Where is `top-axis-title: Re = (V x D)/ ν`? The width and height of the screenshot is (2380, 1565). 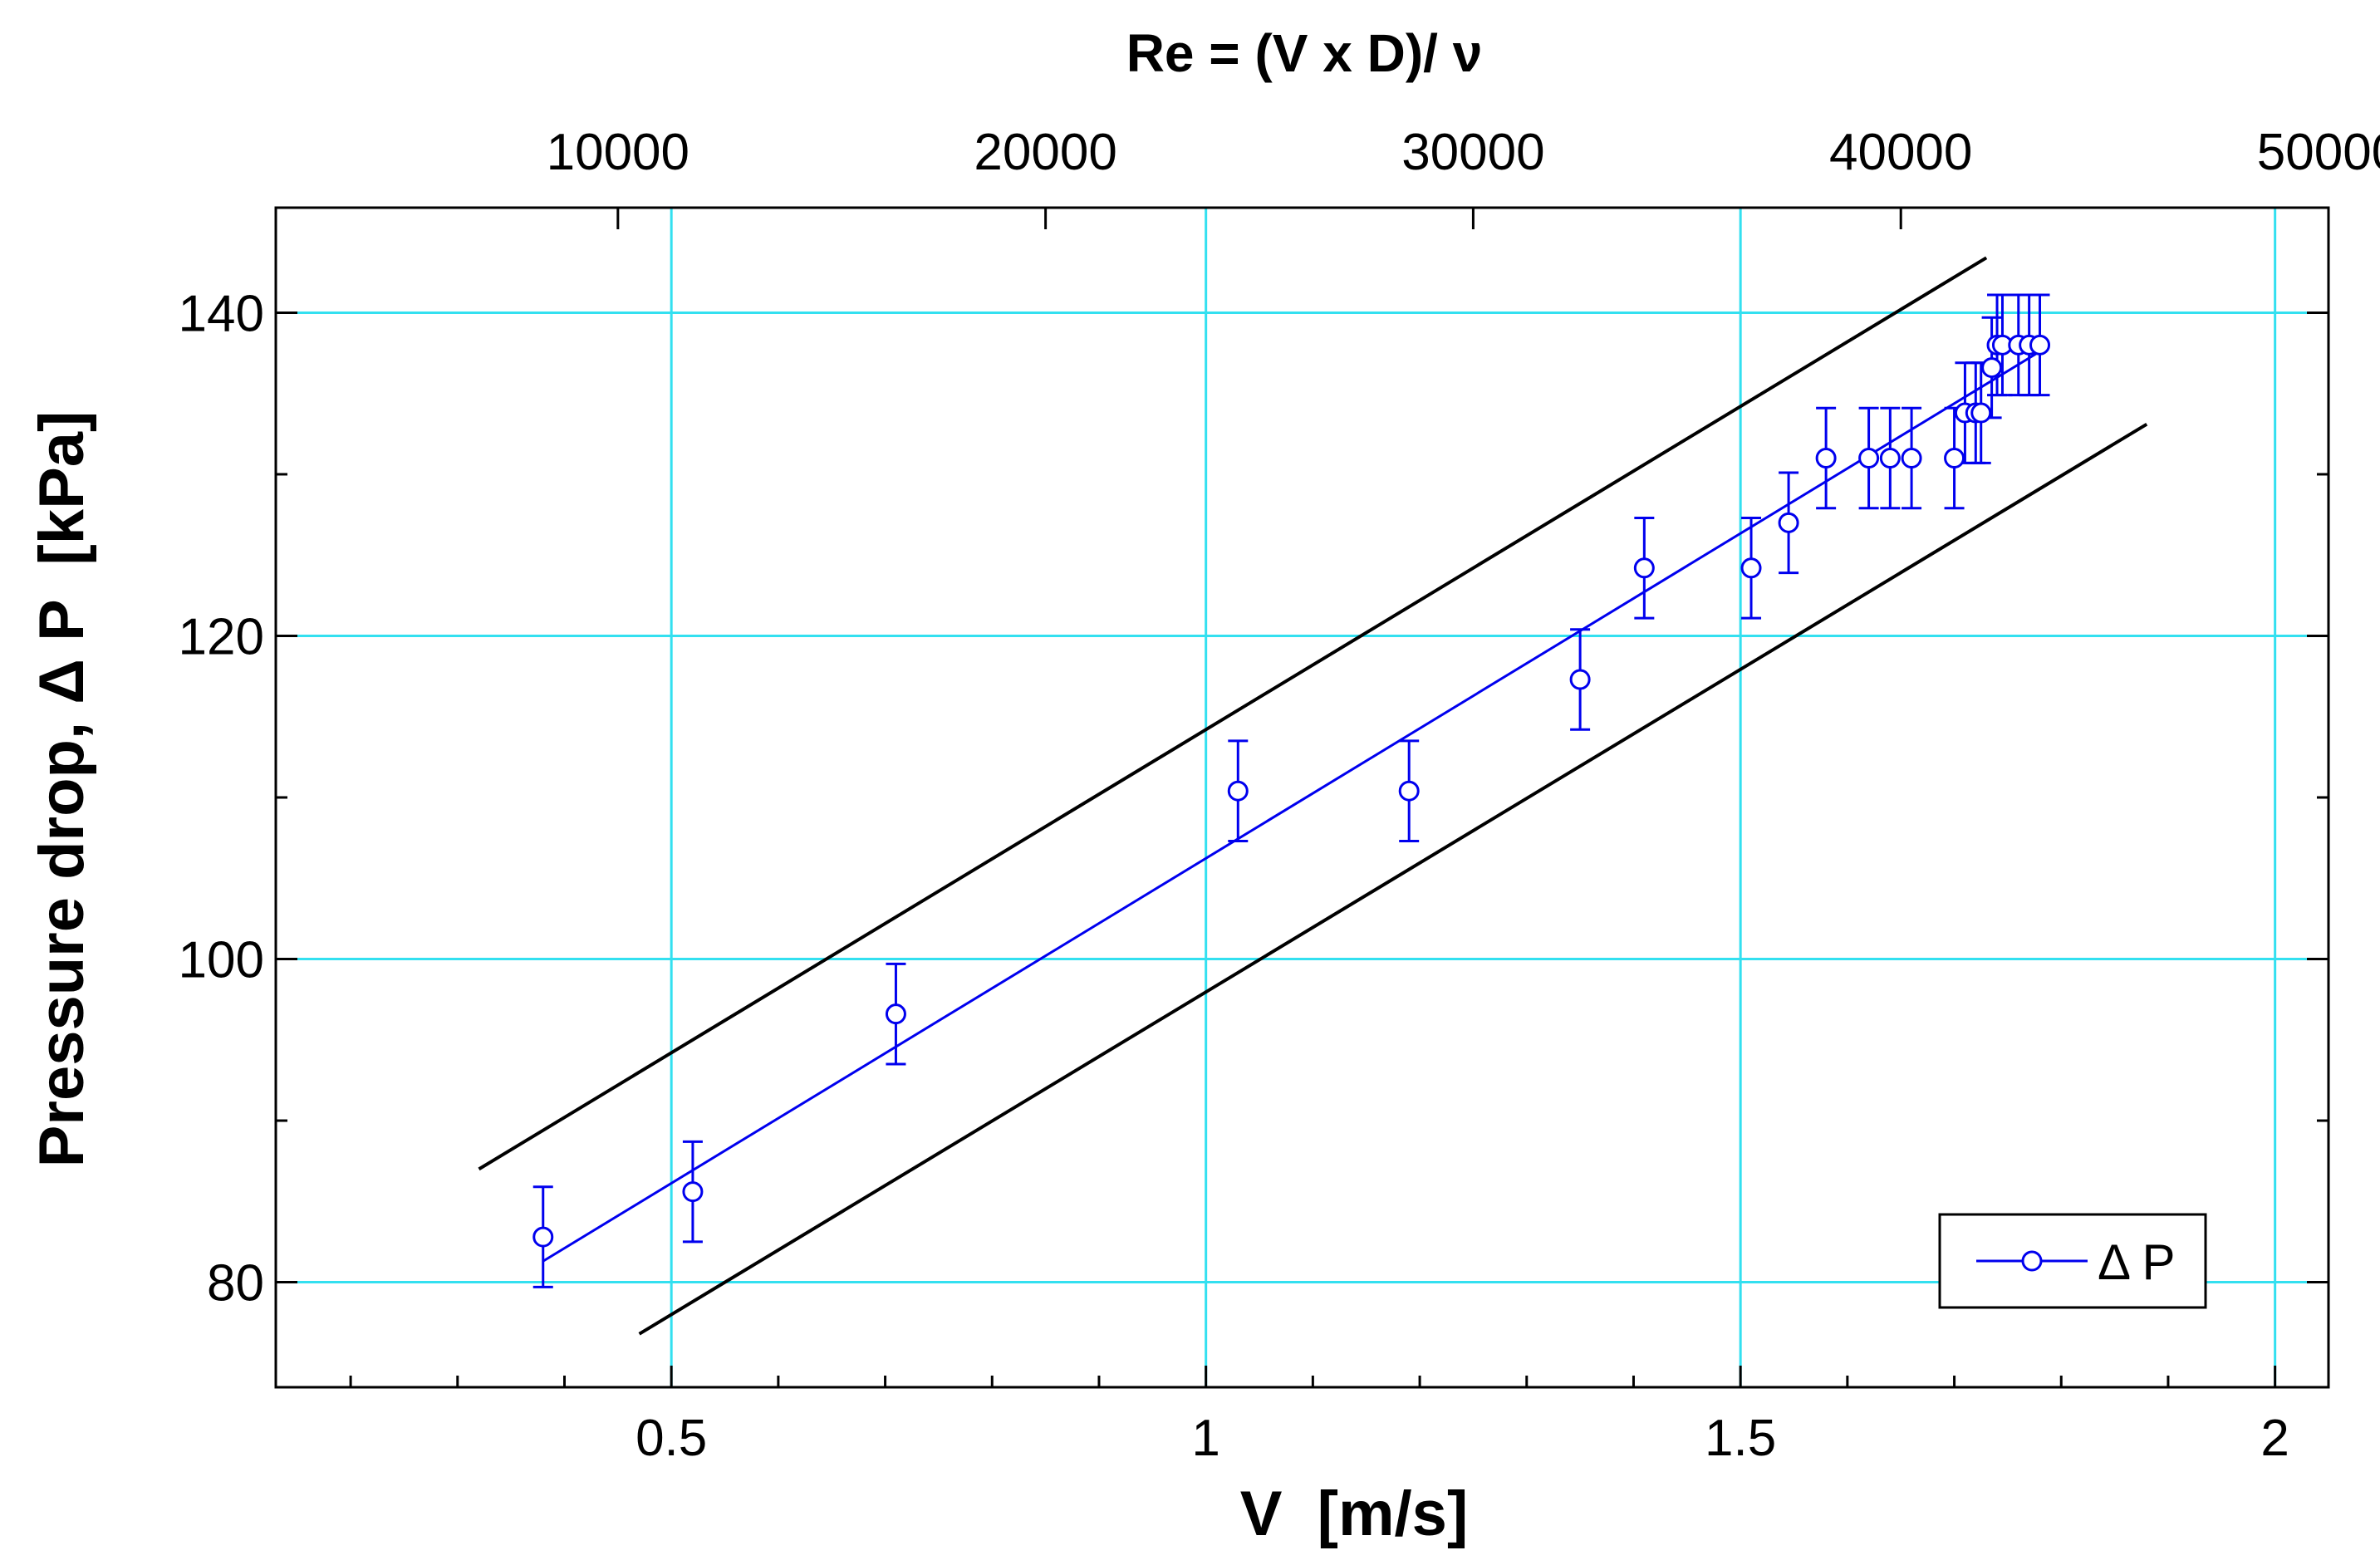
top-axis-title: Re = (V x D)/ ν is located at coordinates (1304, 53).